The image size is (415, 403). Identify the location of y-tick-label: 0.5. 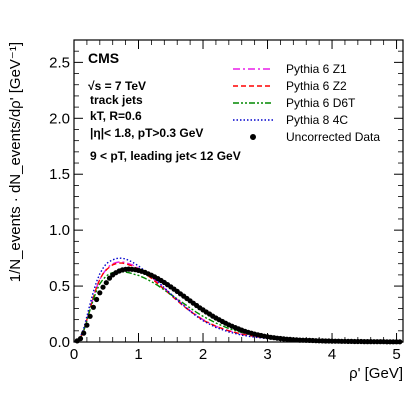
(59, 286).